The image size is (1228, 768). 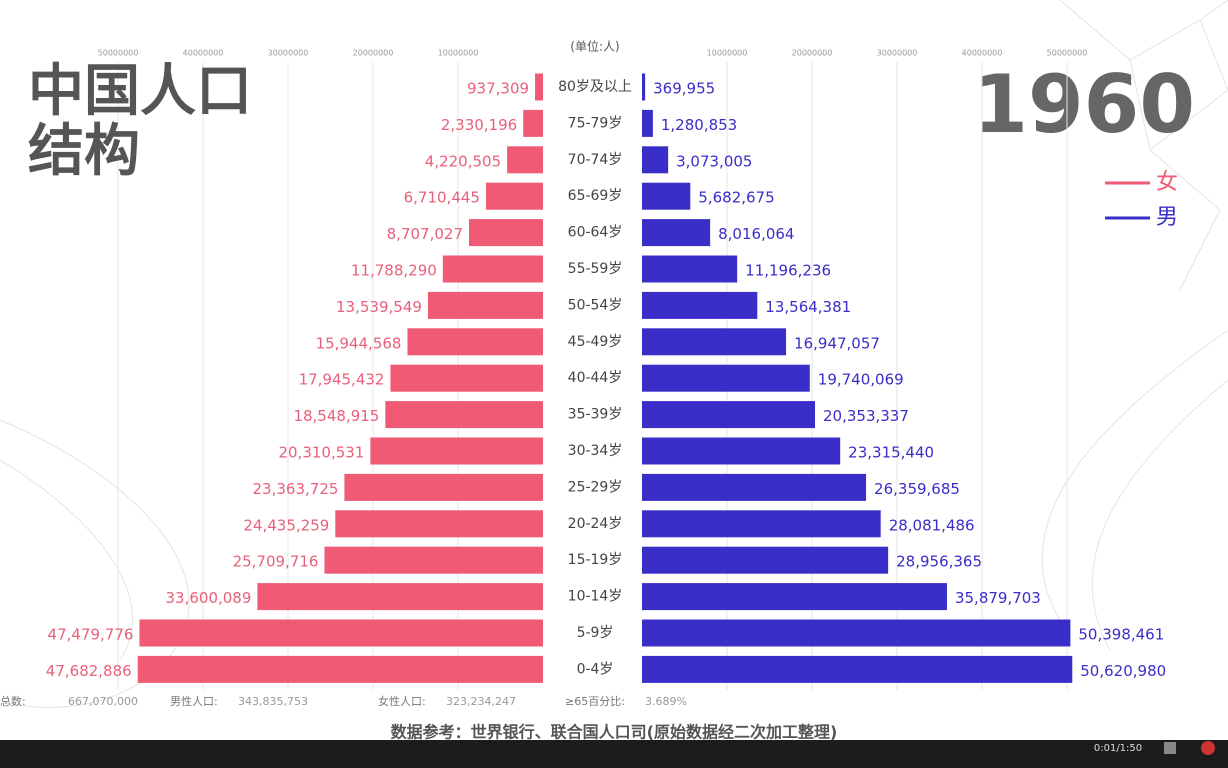 What do you see at coordinates (982, 53) in the screenshot?
I see `x-tick-label: 40000000` at bounding box center [982, 53].